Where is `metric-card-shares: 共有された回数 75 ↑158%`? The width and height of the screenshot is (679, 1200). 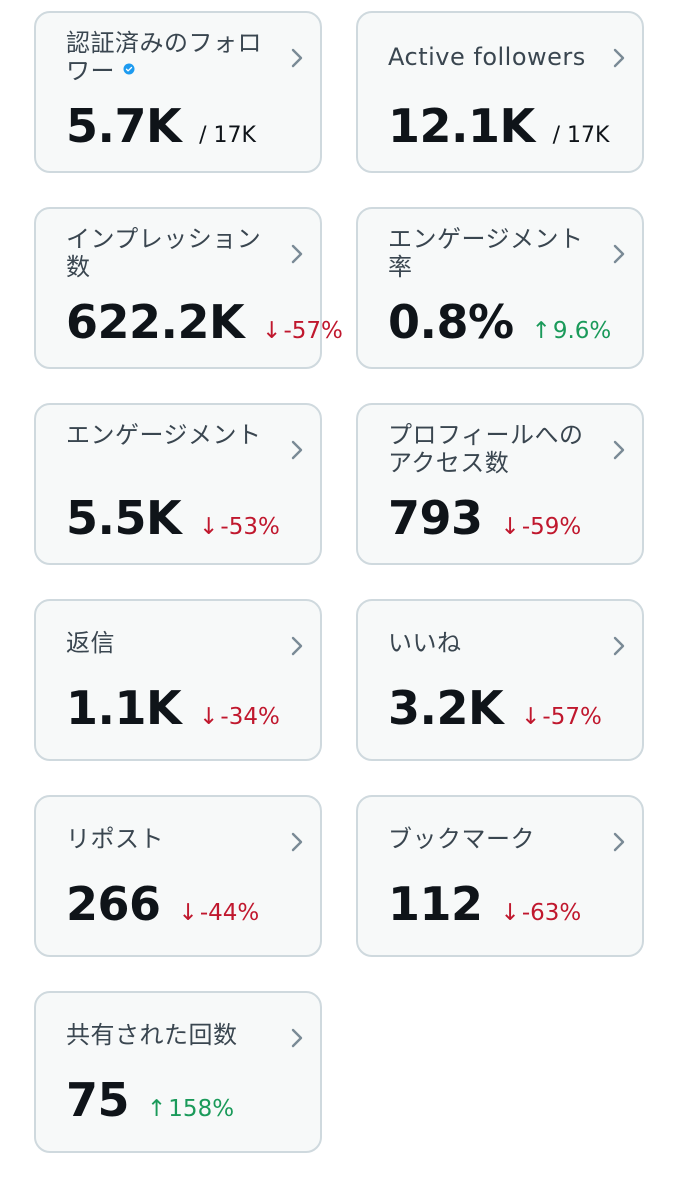
metric-card-shares: 共有された回数 75 ↑158% is located at coordinates (178, 1072).